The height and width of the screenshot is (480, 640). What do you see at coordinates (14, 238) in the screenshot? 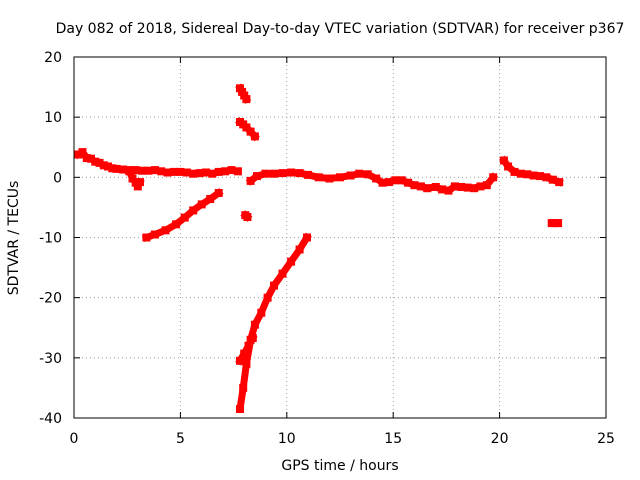
I see `y-axis-label: SDTVAR / TECUs` at bounding box center [14, 238].